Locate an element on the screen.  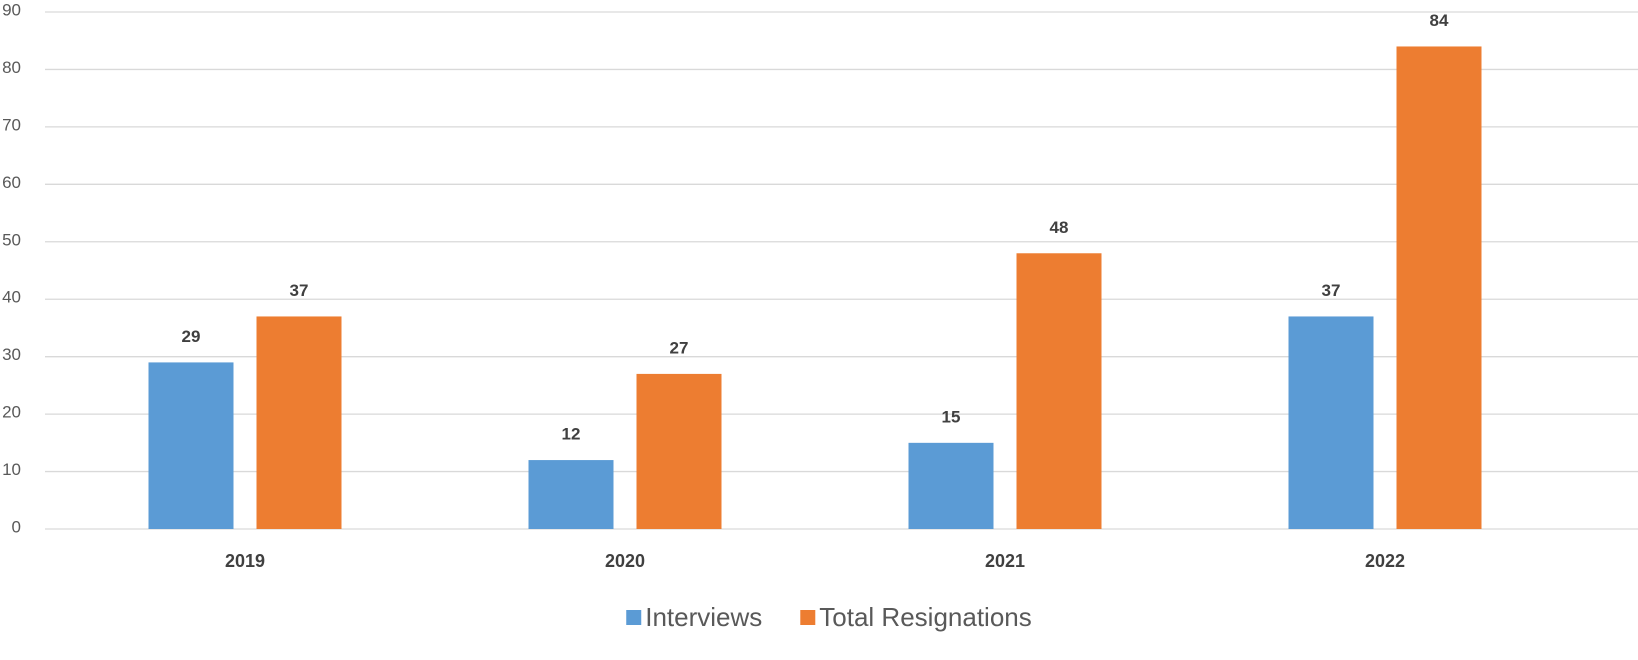
legend-label: Interviews is located at coordinates (703, 617).